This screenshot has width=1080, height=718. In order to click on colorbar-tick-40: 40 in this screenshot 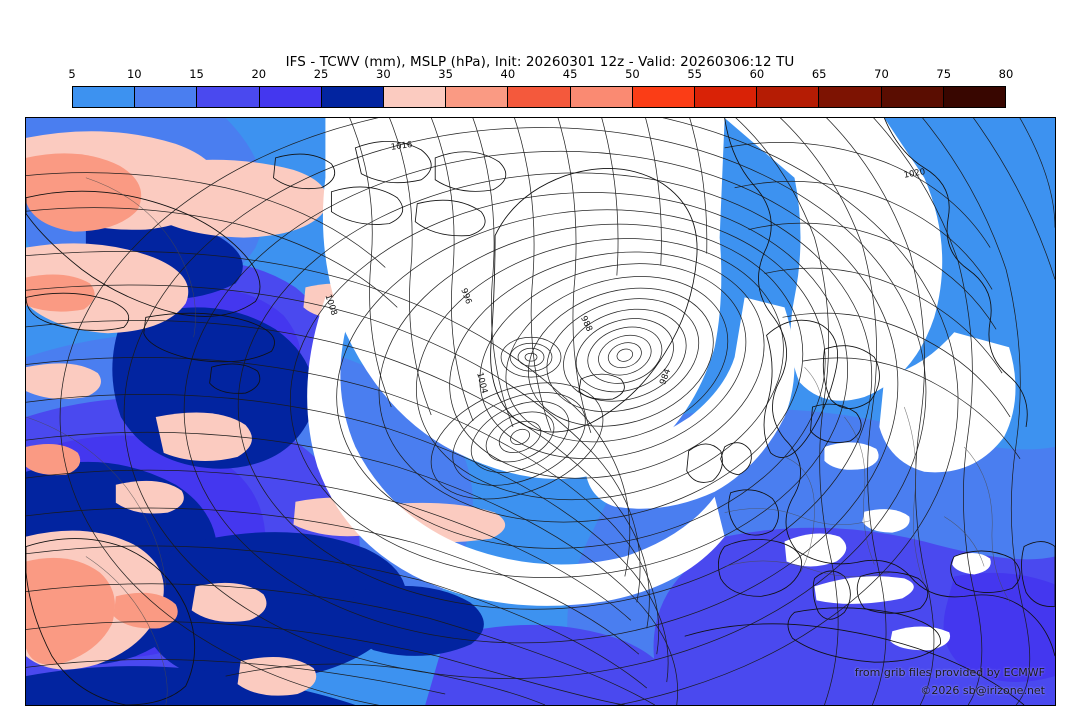, I will do `click(508, 74)`.